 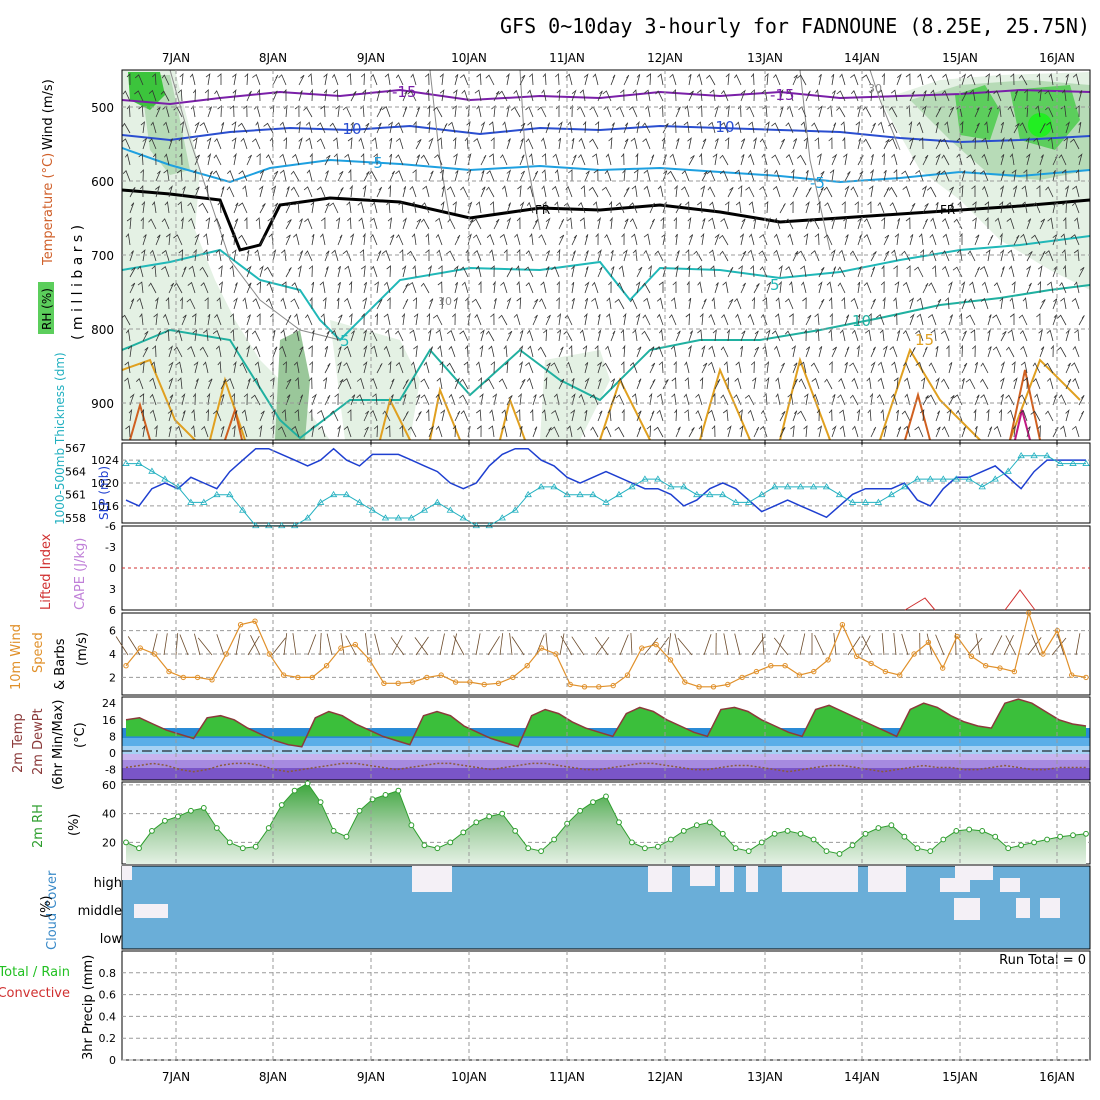 I want to click on isotherm-label: -5, so click(x=375, y=163).